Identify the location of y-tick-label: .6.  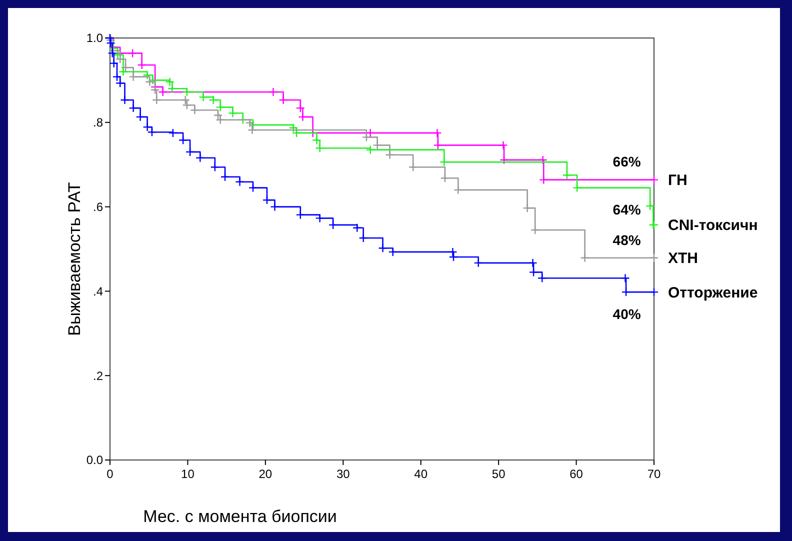
(98, 207).